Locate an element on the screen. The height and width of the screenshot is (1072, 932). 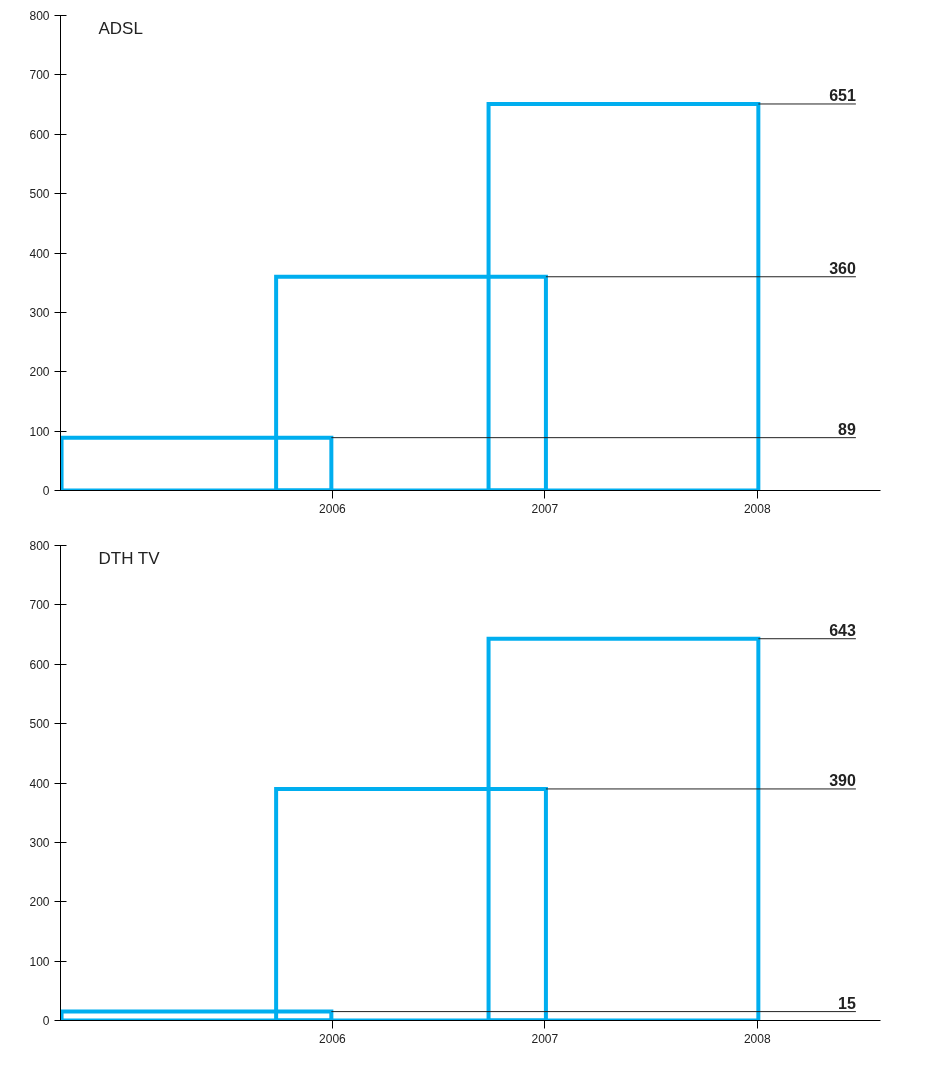
chart-title: DTH TV is located at coordinates (129, 558).